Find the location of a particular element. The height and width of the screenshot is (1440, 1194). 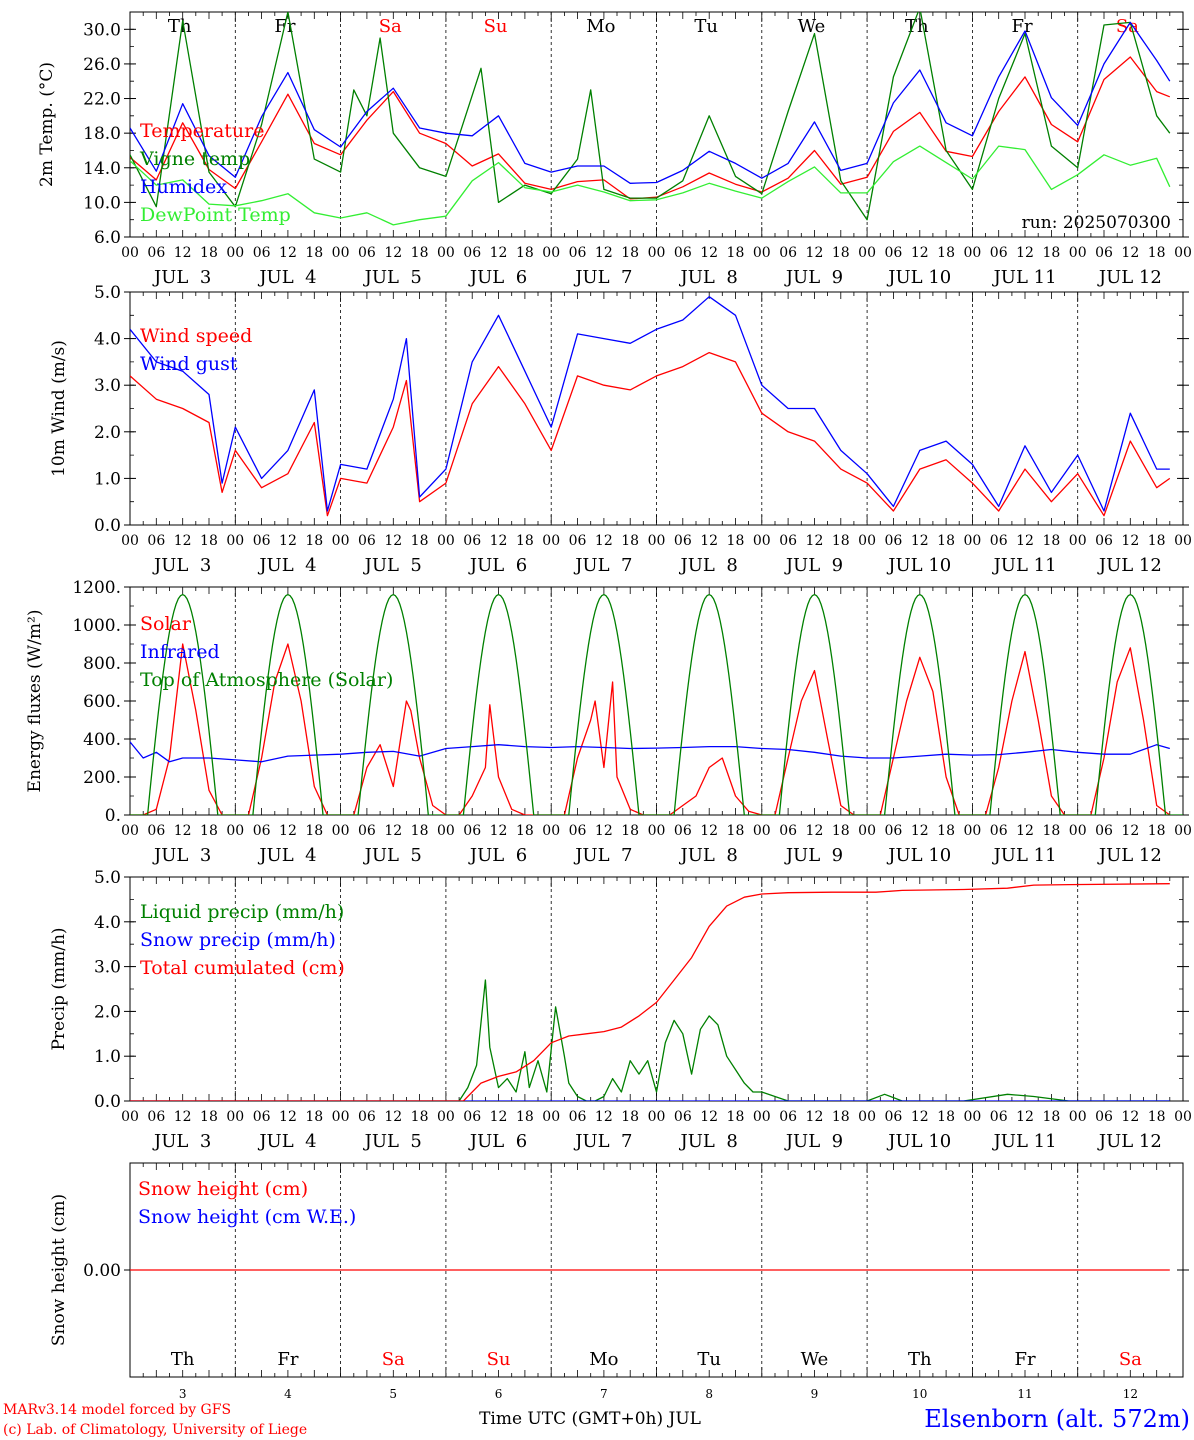

y-tick-label: 2.0 is located at coordinates (107, 1012).